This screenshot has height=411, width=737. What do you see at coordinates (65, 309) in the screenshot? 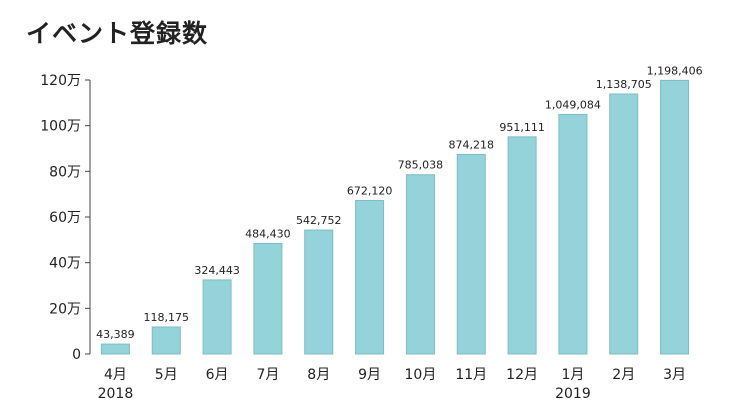
I see `y-tick-label: 20万` at bounding box center [65, 309].